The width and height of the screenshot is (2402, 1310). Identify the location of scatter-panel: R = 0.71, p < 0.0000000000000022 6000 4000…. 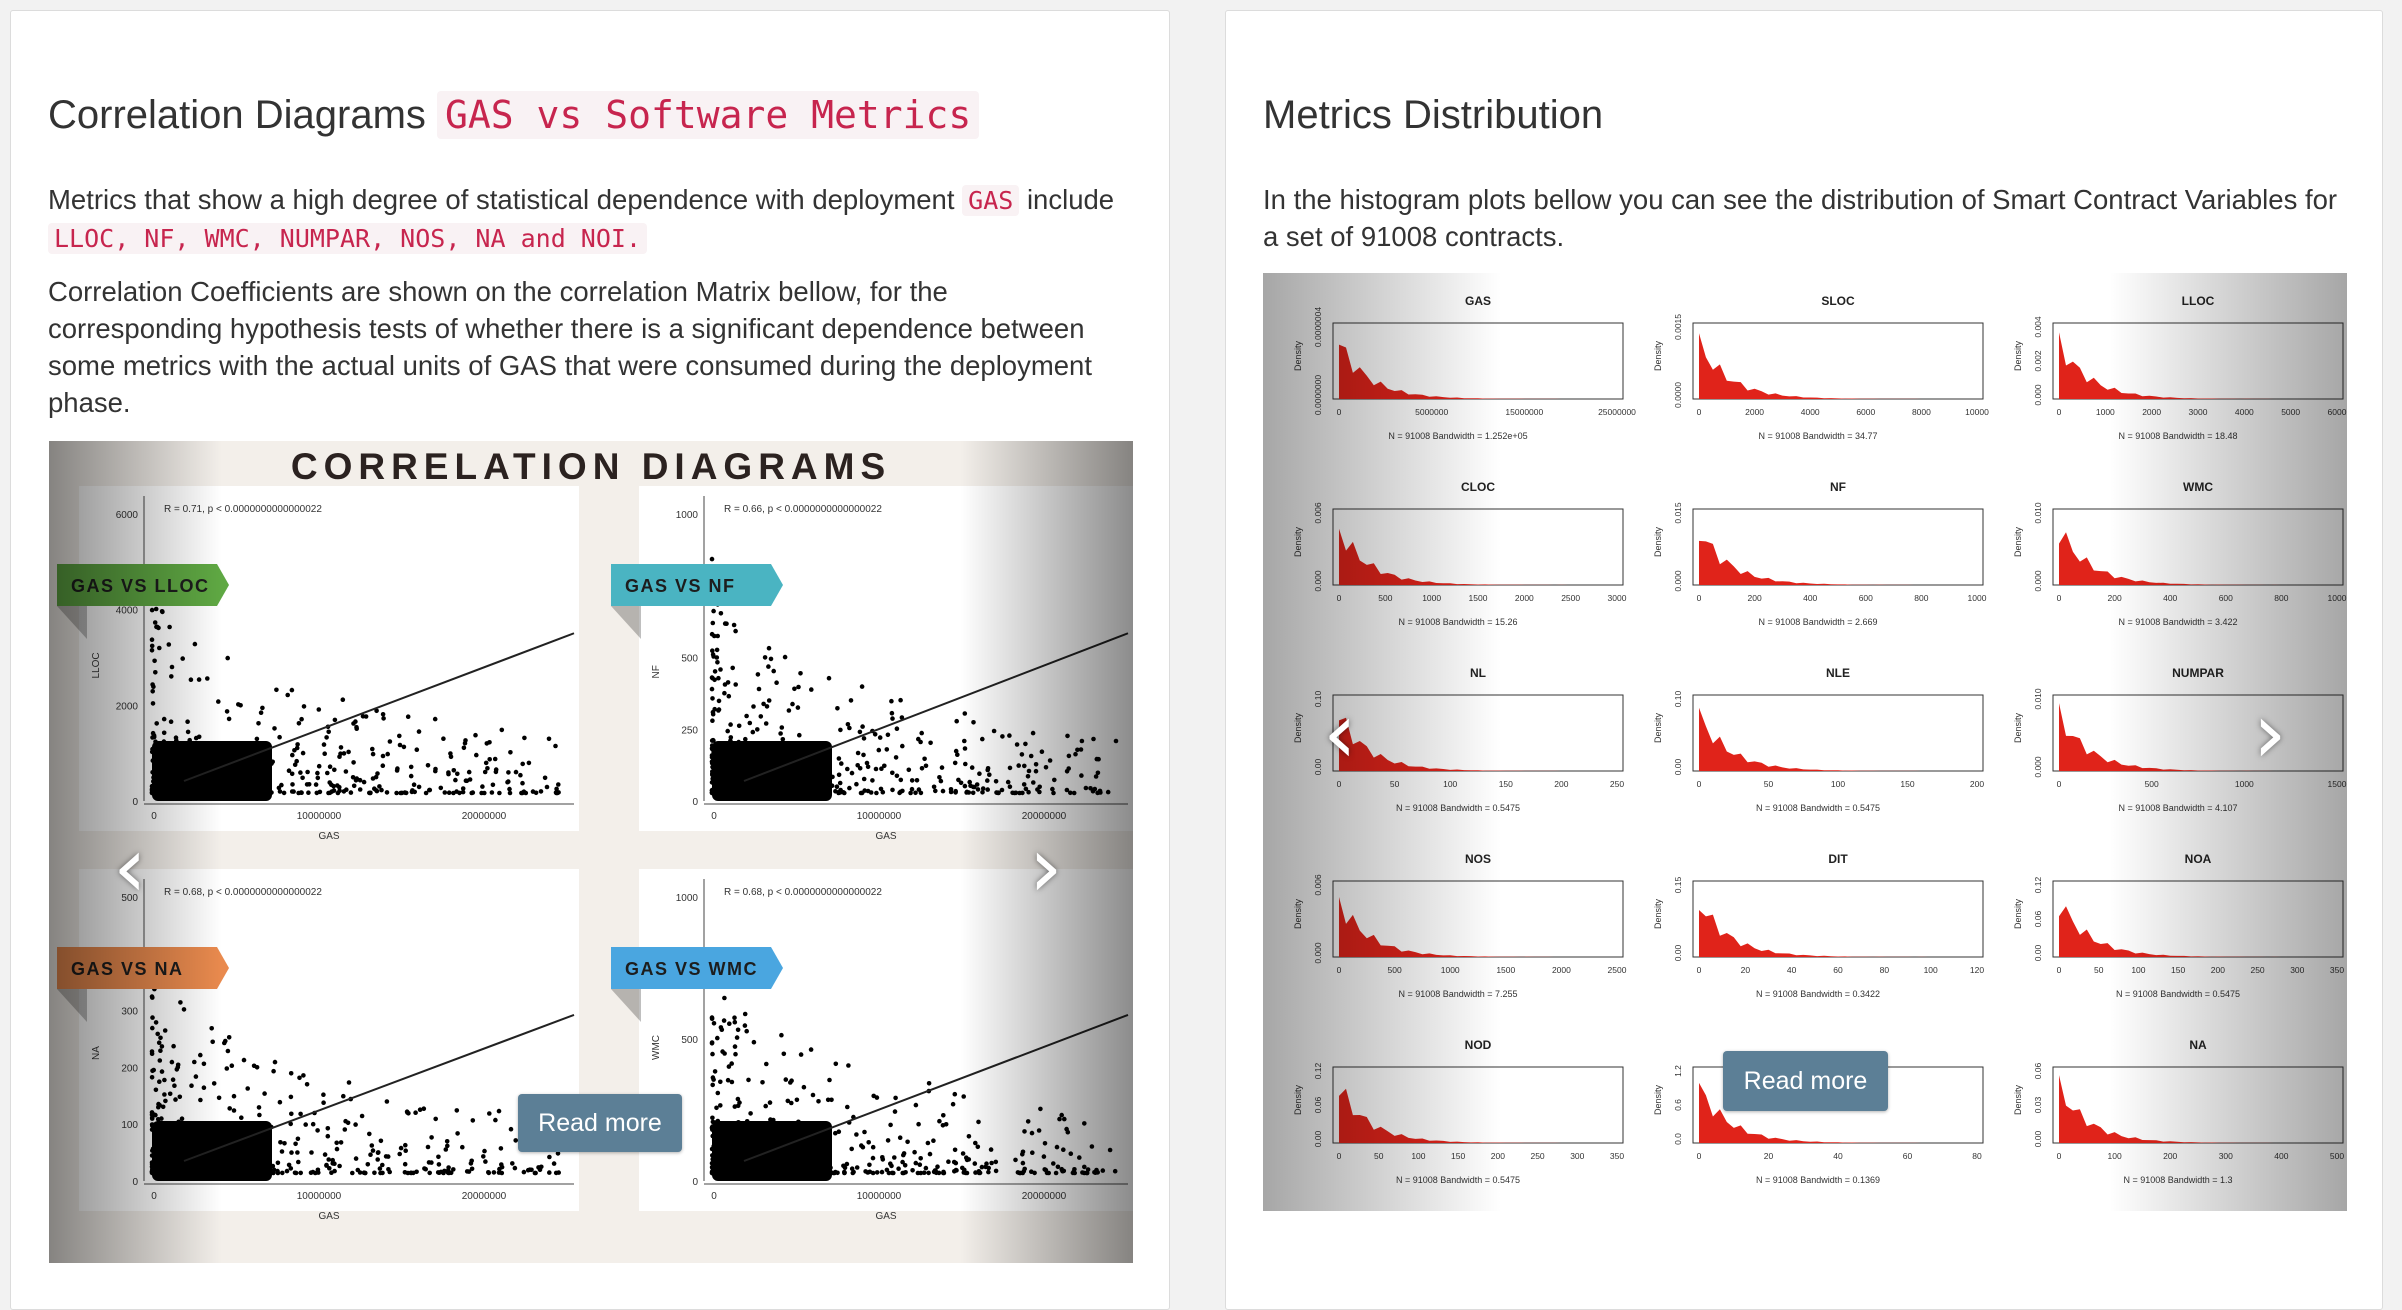
(318, 664).